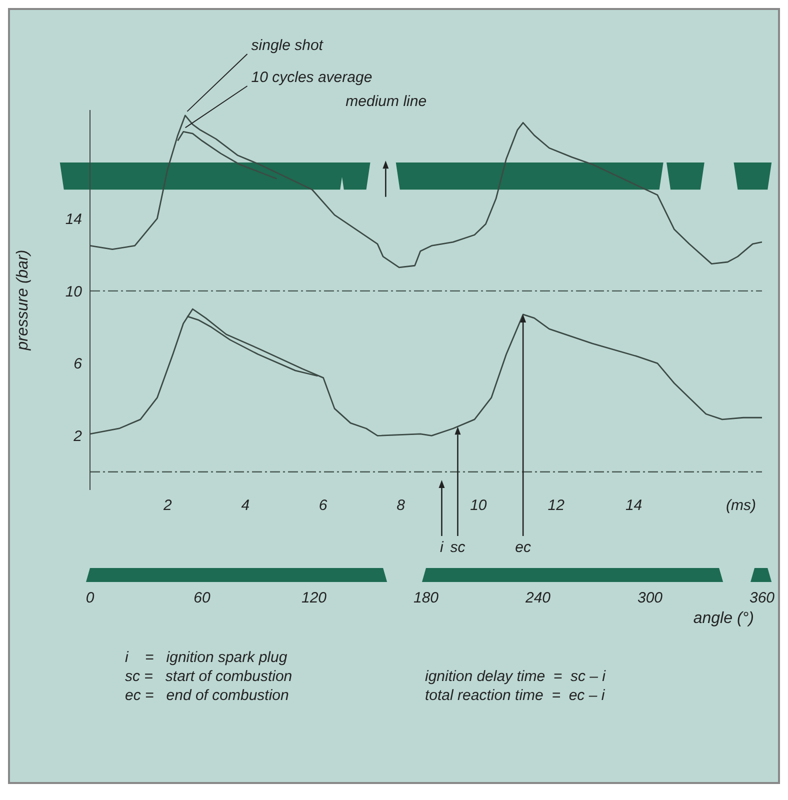 The image size is (788, 800). What do you see at coordinates (323, 505) in the screenshot?
I see `x2-tick-label: 6` at bounding box center [323, 505].